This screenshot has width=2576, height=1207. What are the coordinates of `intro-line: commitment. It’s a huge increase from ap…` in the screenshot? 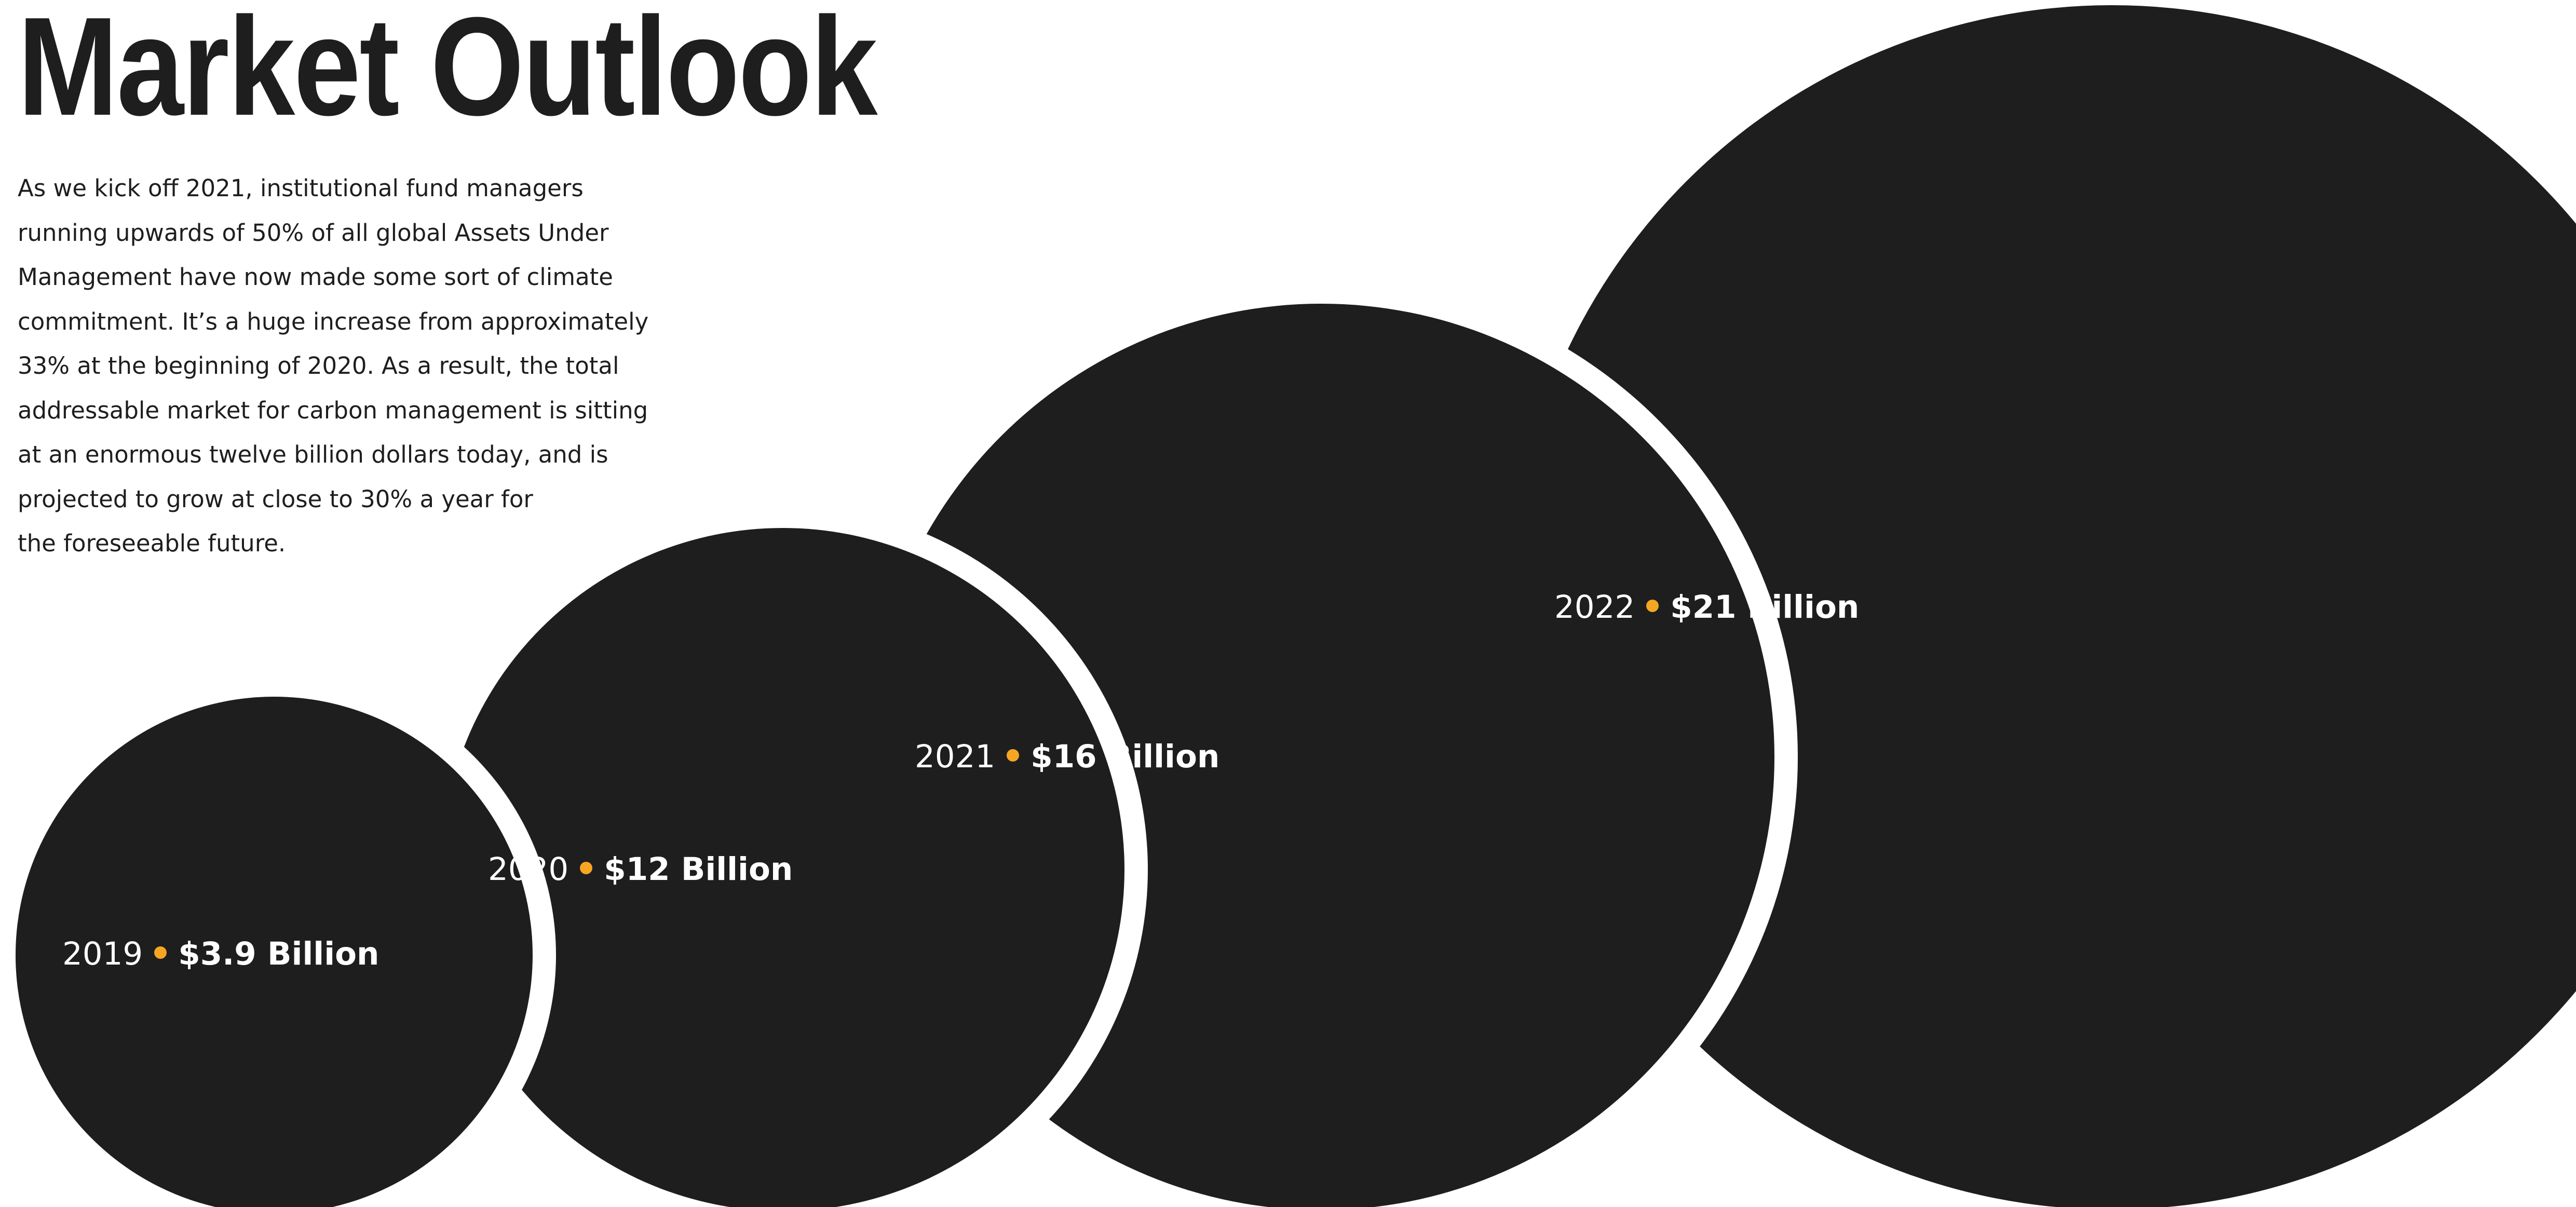 It's located at (333, 321).